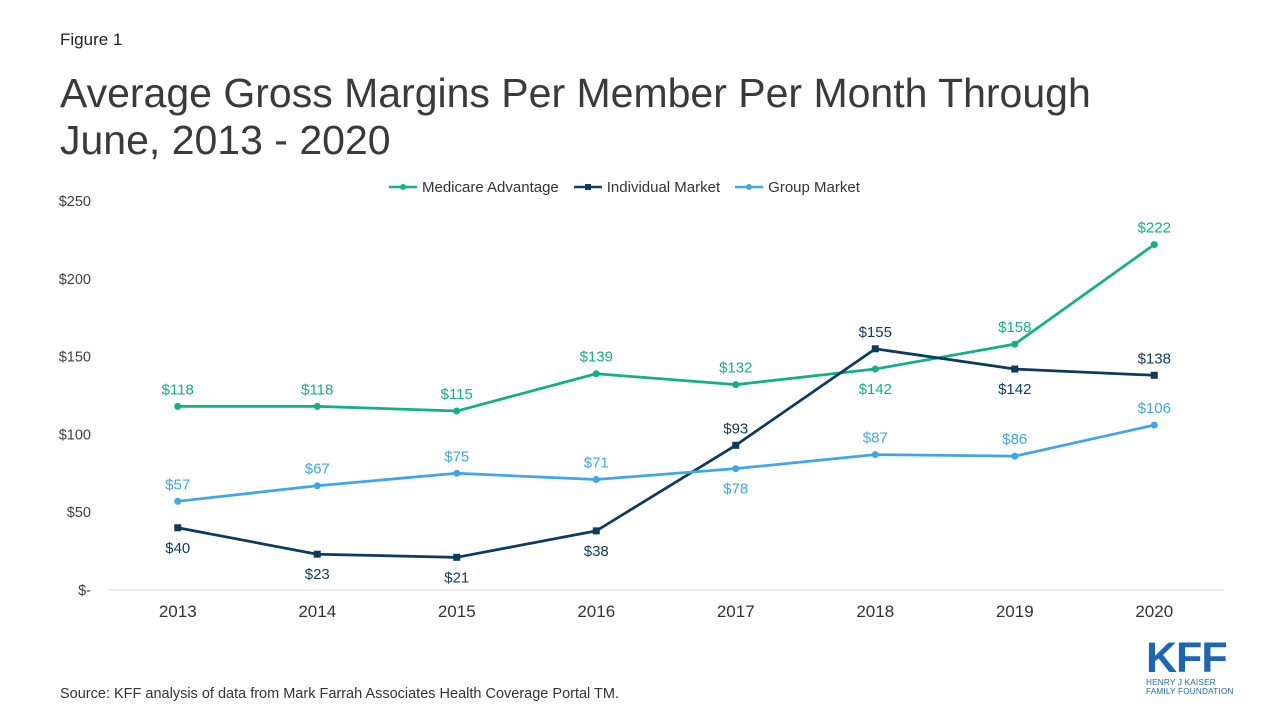 The image size is (1280, 720). What do you see at coordinates (1187, 658) in the screenshot?
I see `logo-mark: KFF` at bounding box center [1187, 658].